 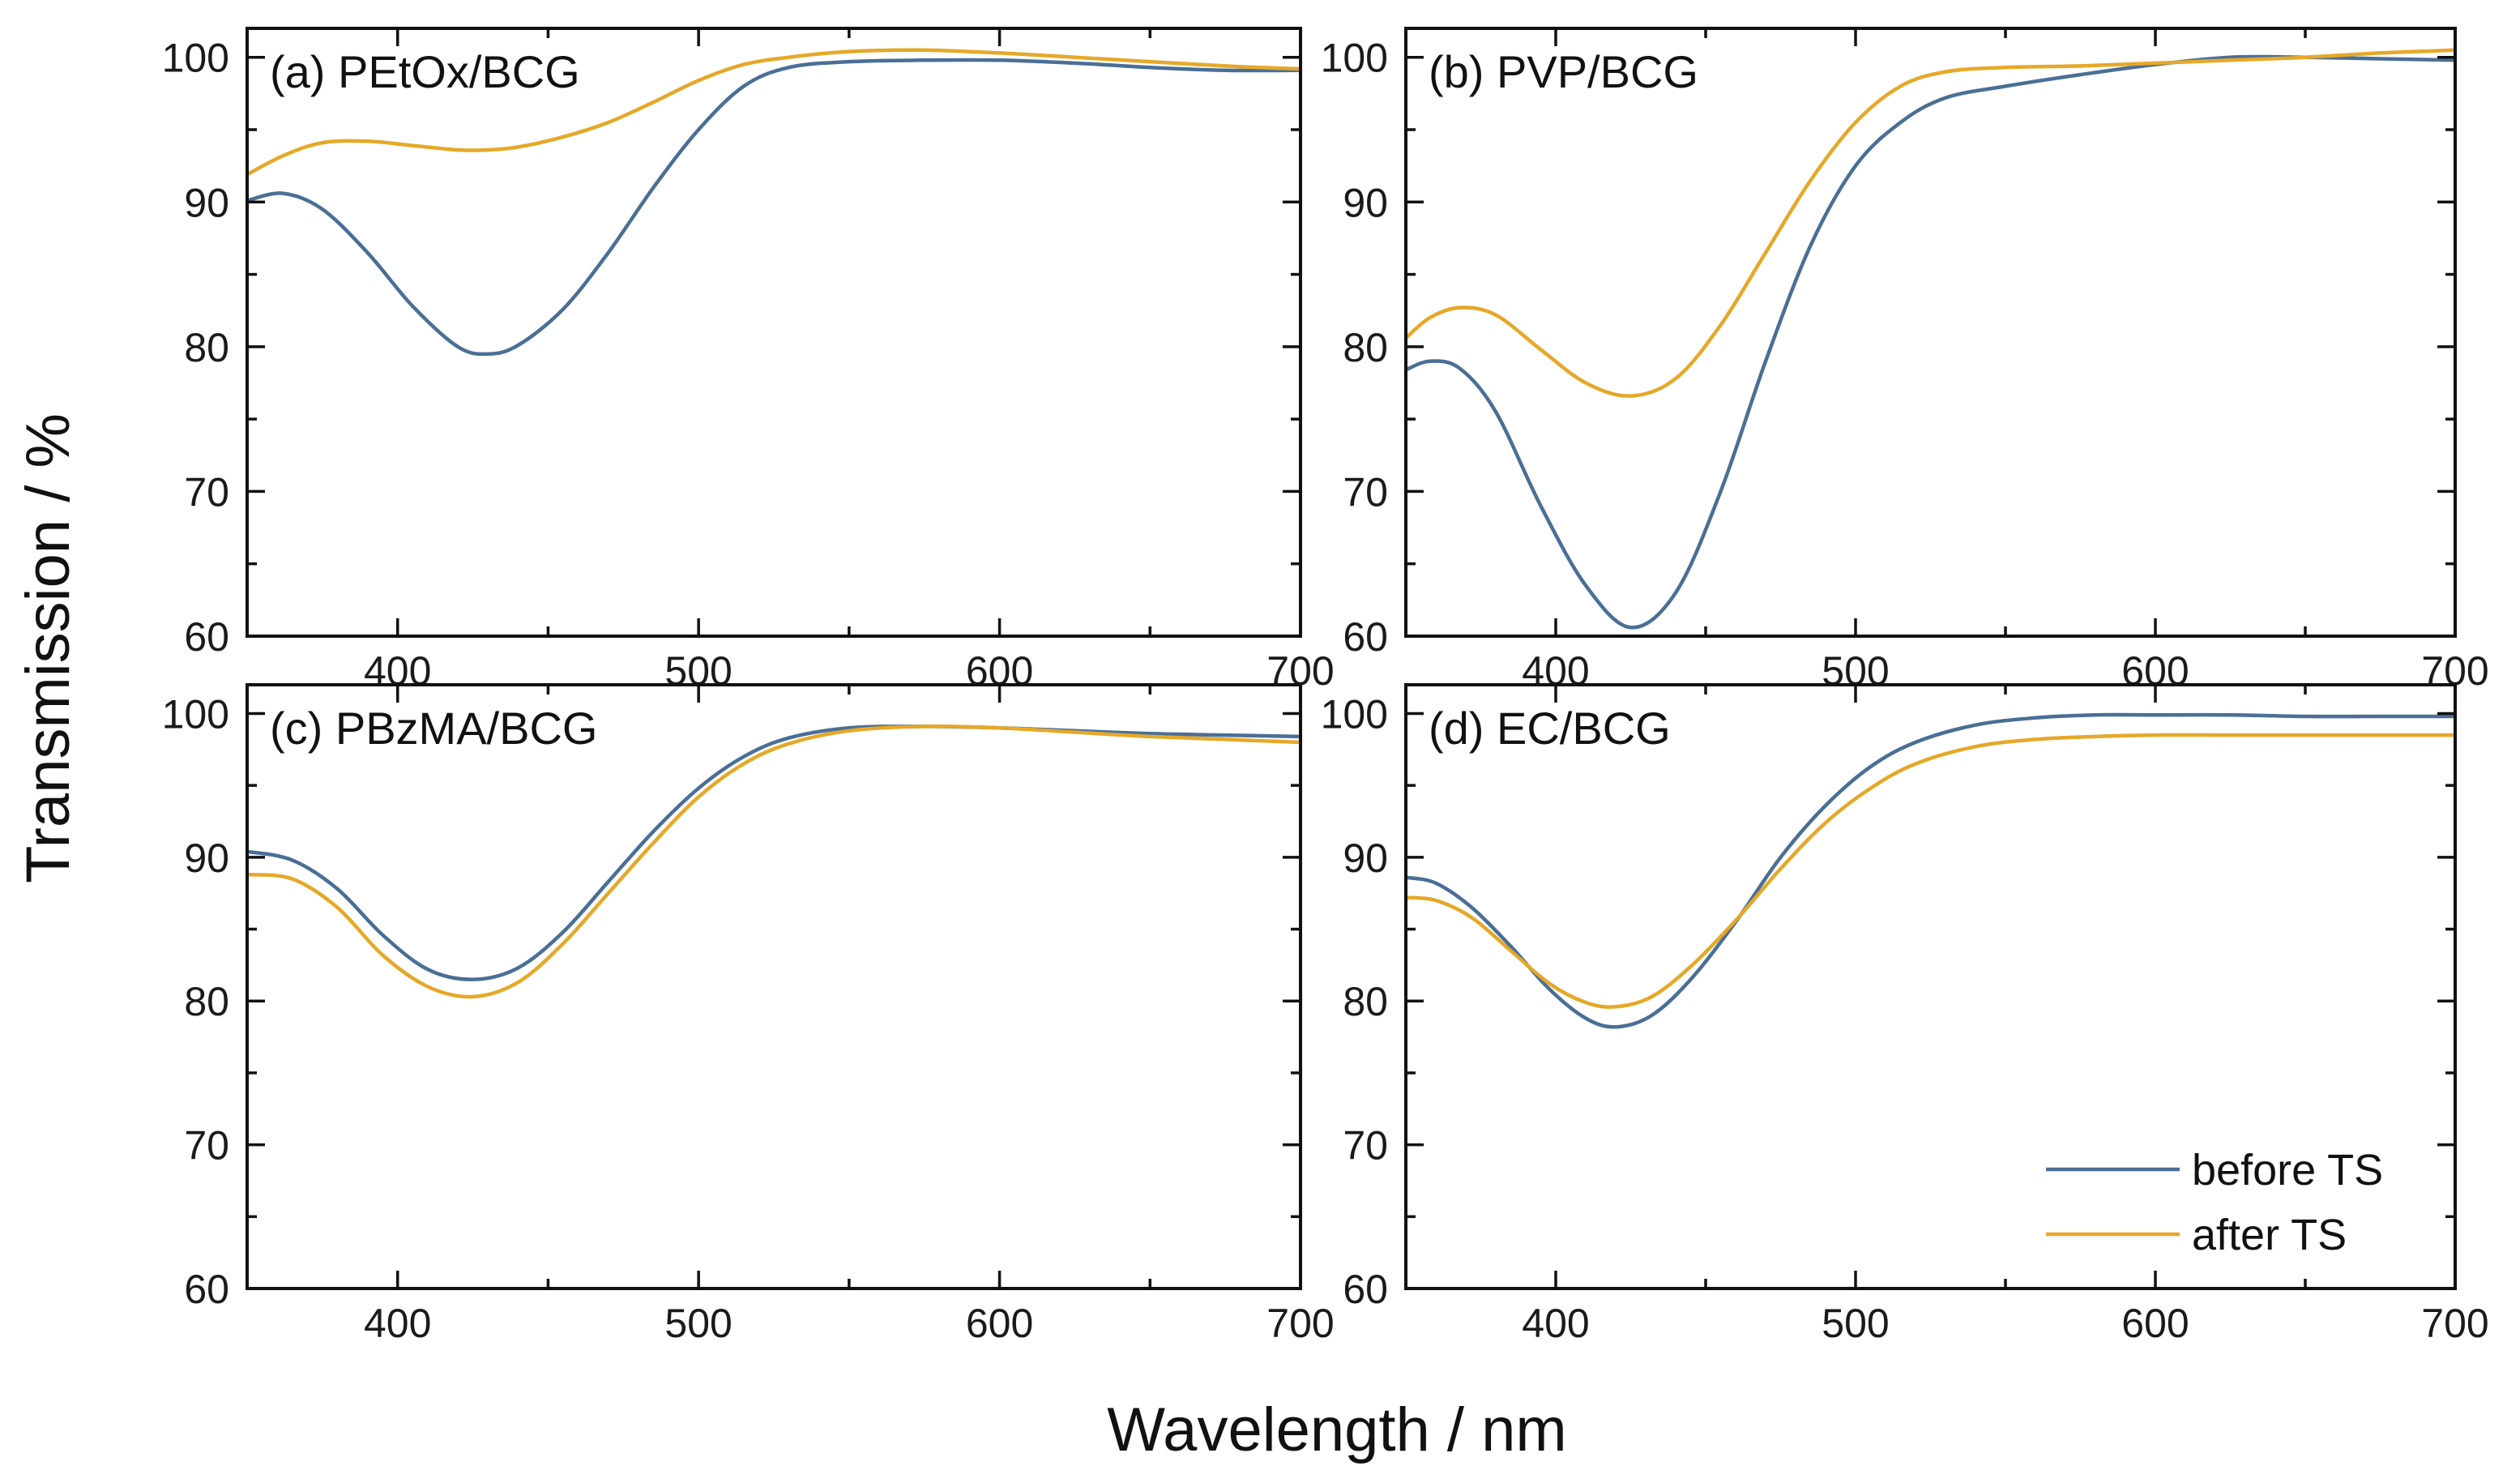 What do you see at coordinates (49, 648) in the screenshot?
I see `y-axis-title: Transmission / %` at bounding box center [49, 648].